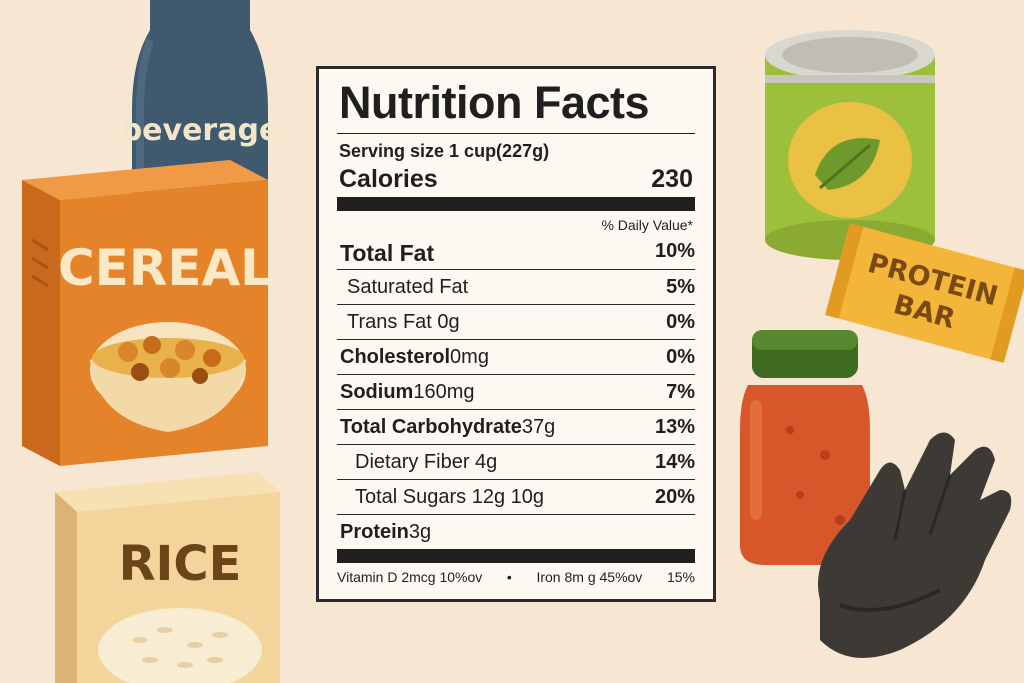 The width and height of the screenshot is (1024, 683). Describe the element at coordinates (805, 447) in the screenshot. I see `sauce-jar` at that location.